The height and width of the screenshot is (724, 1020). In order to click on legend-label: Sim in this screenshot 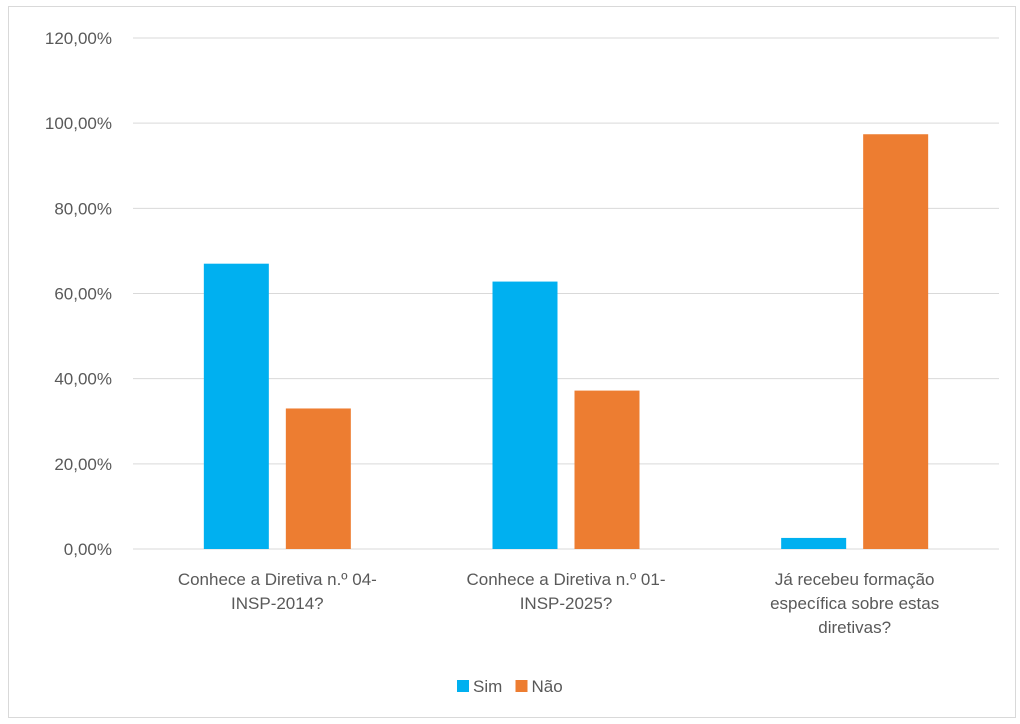, I will do `click(487, 686)`.